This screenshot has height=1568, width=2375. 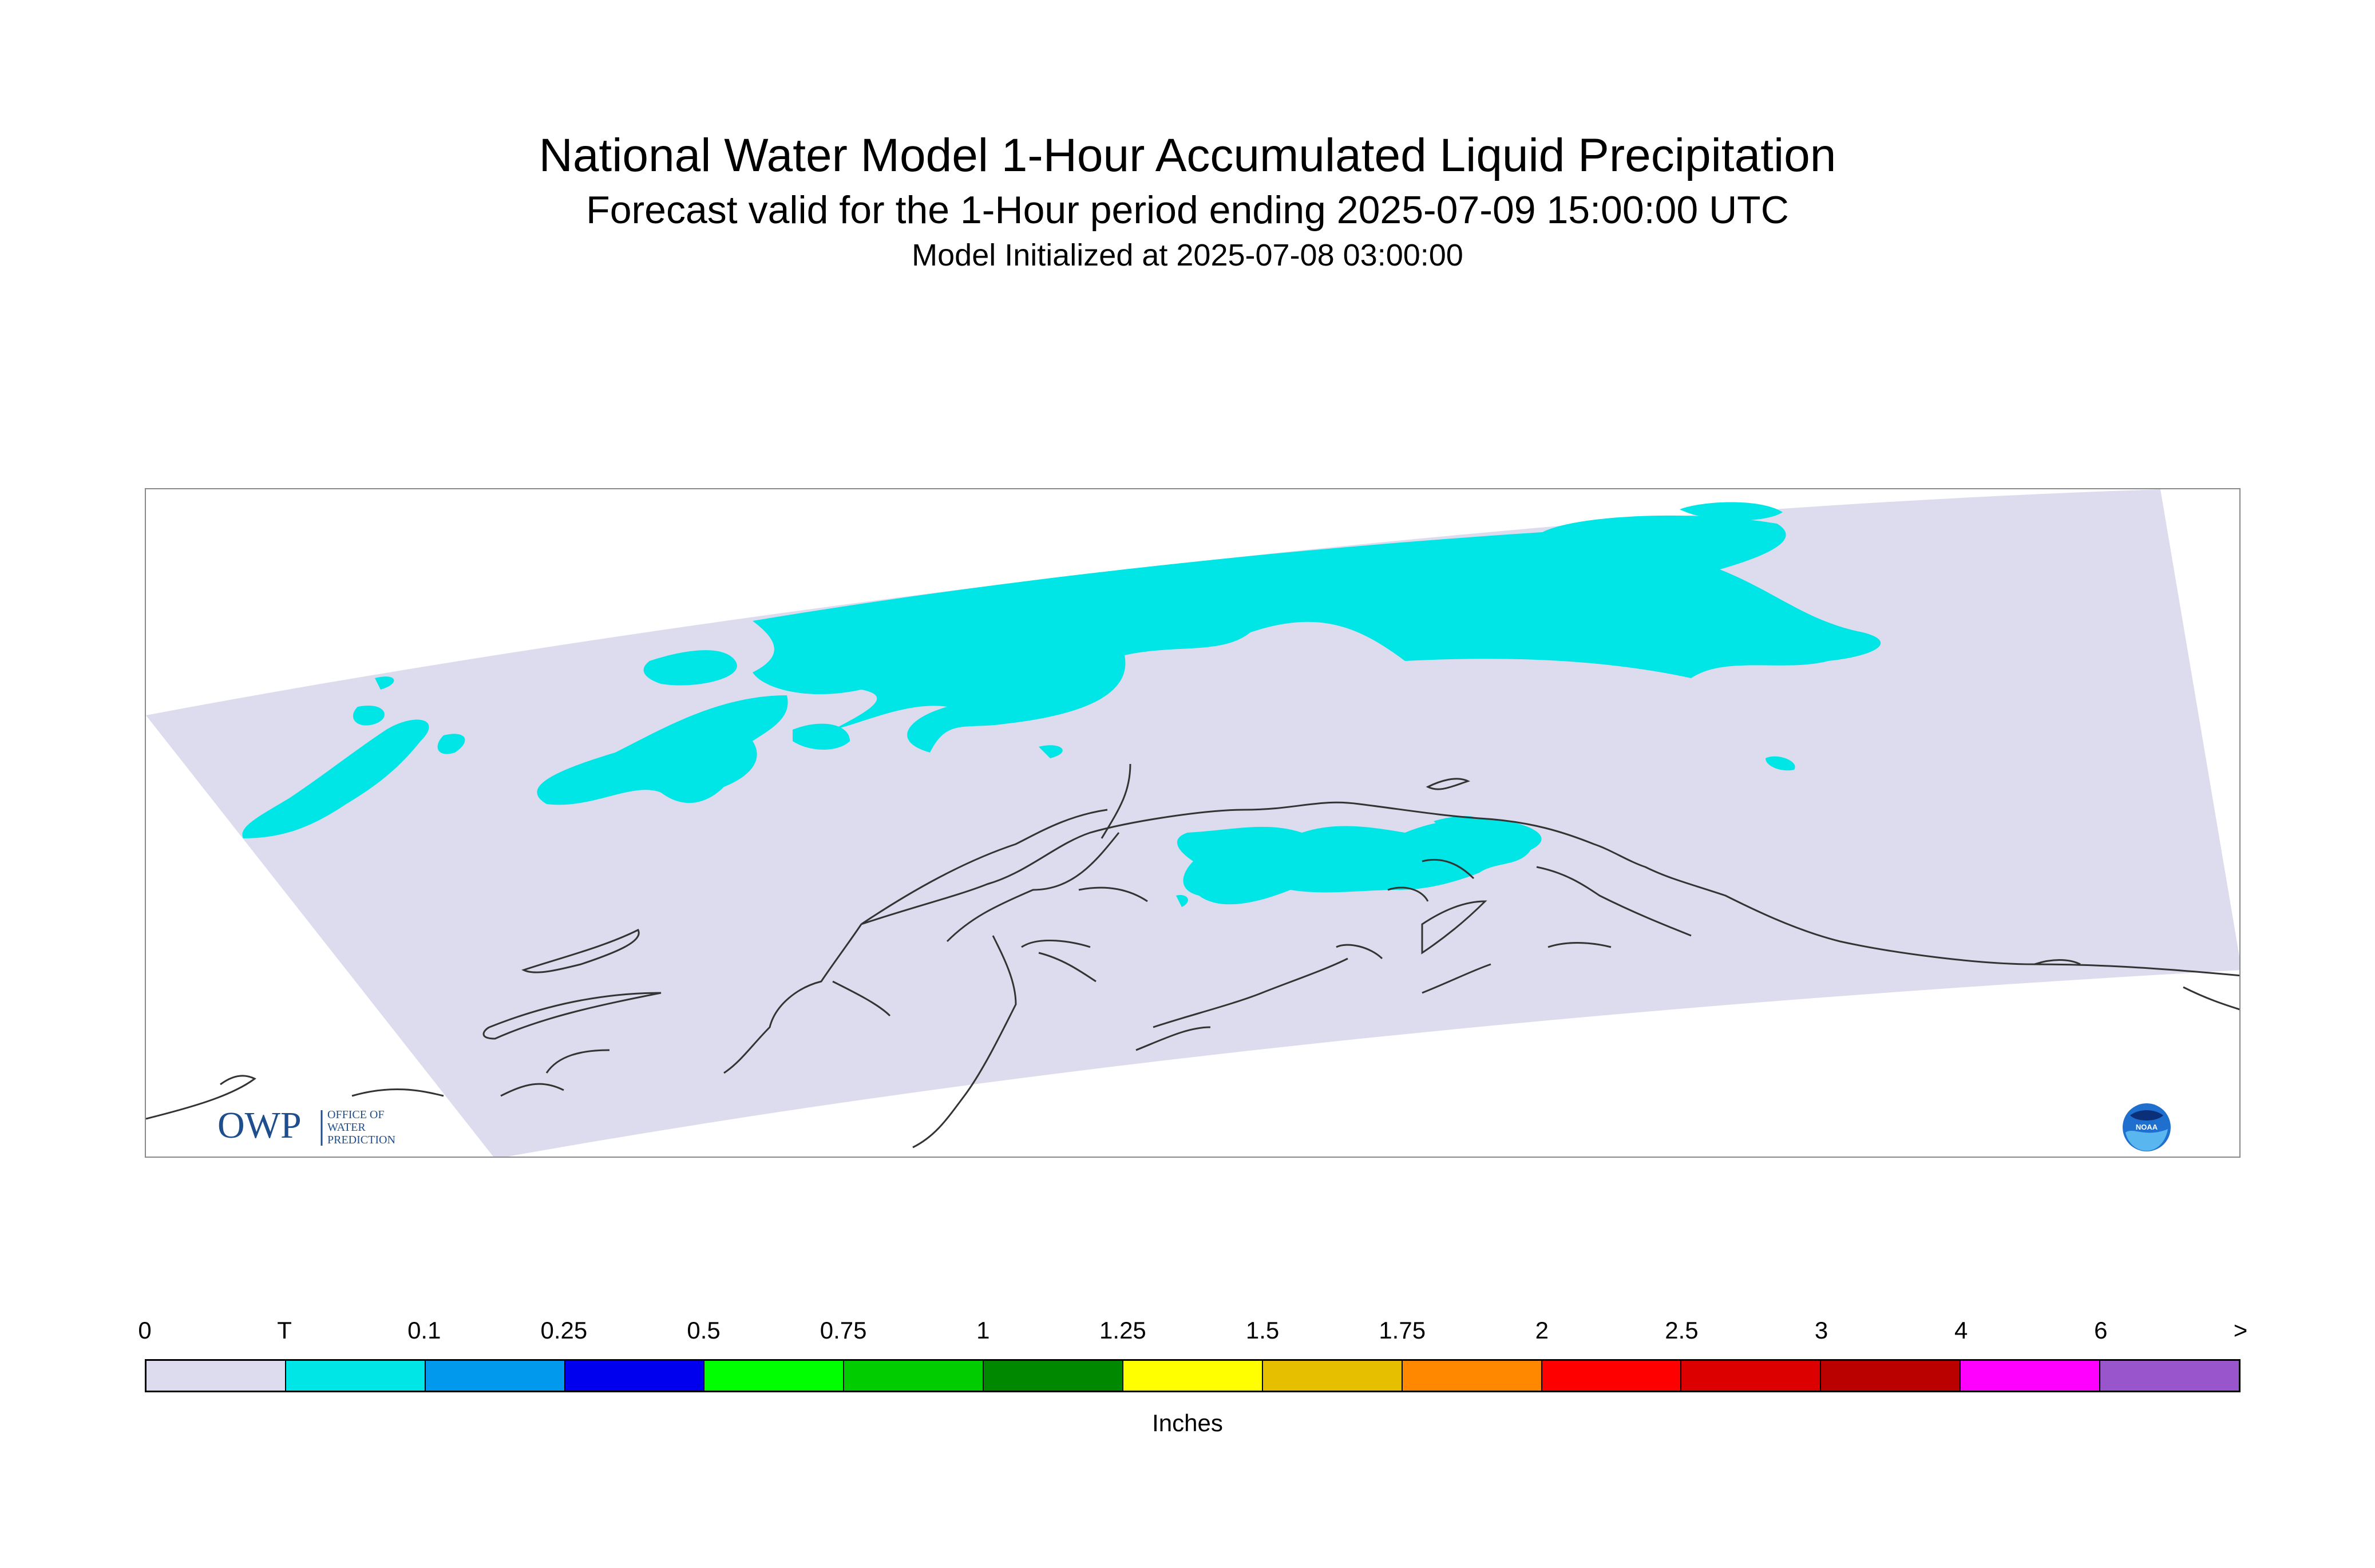 What do you see at coordinates (1187, 1333) in the screenshot?
I see `colorbar-labels: 0 T 0.1 0.25 0.5 0.75 1 1.25 1.5 1.75 2 2.5 3 4 6 >` at bounding box center [1187, 1333].